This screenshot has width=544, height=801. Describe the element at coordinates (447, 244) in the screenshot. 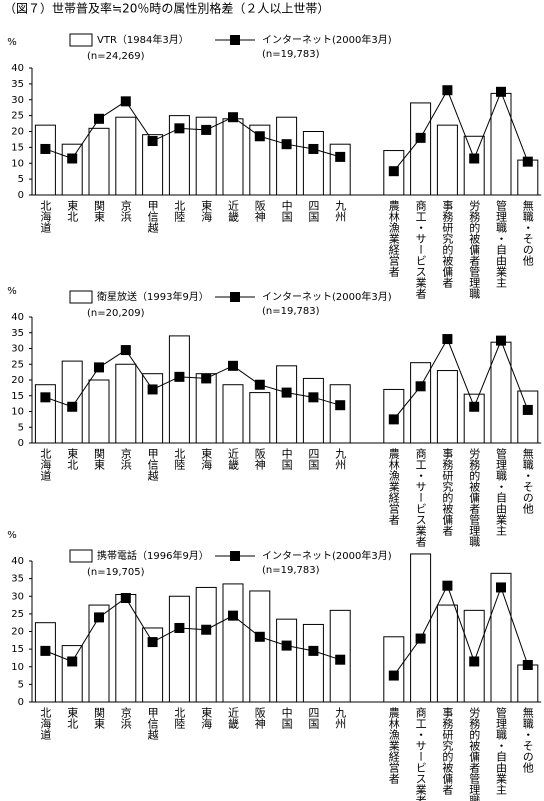

I see `x-tick-label: 事務研究的被傭者` at that location.